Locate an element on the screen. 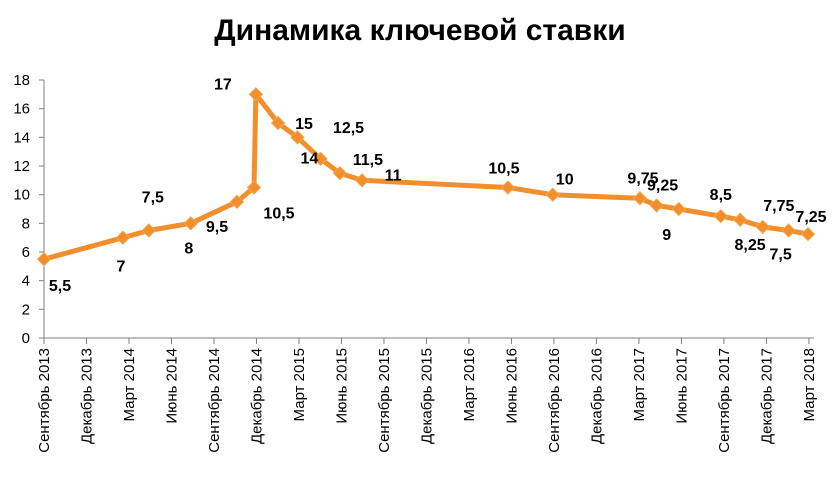 The image size is (840, 480). x-tick-label: Сентябрь 2017 is located at coordinates (724, 400).